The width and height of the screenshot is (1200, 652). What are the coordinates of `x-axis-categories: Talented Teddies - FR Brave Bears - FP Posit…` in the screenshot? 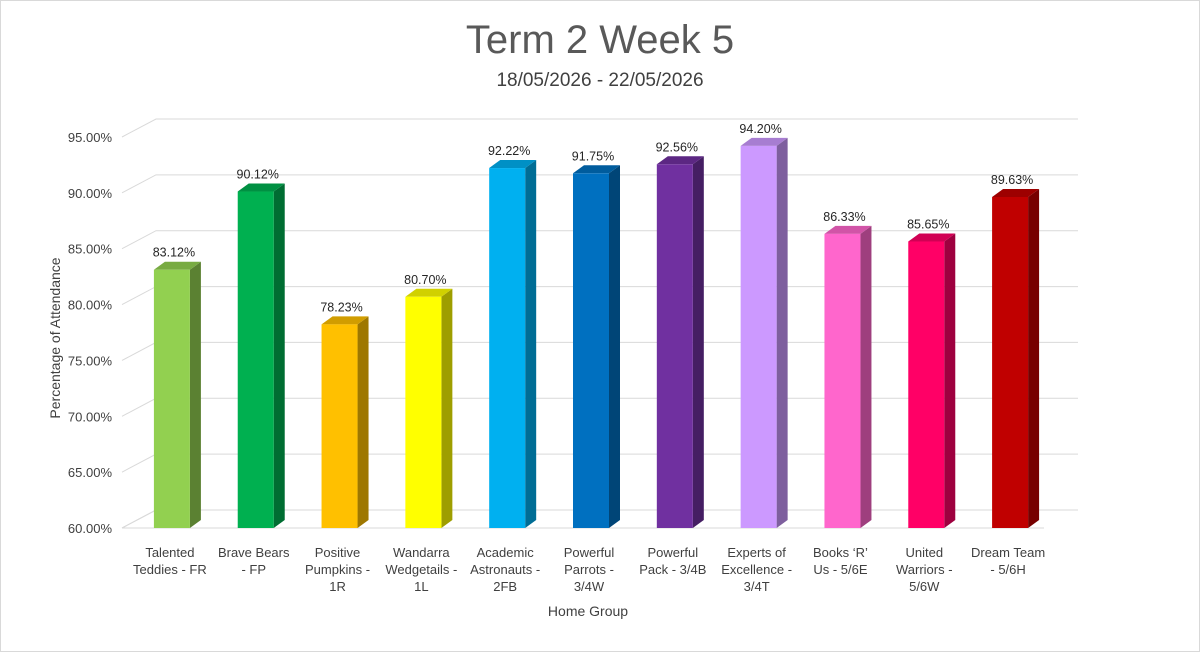 It's located at (589, 569).